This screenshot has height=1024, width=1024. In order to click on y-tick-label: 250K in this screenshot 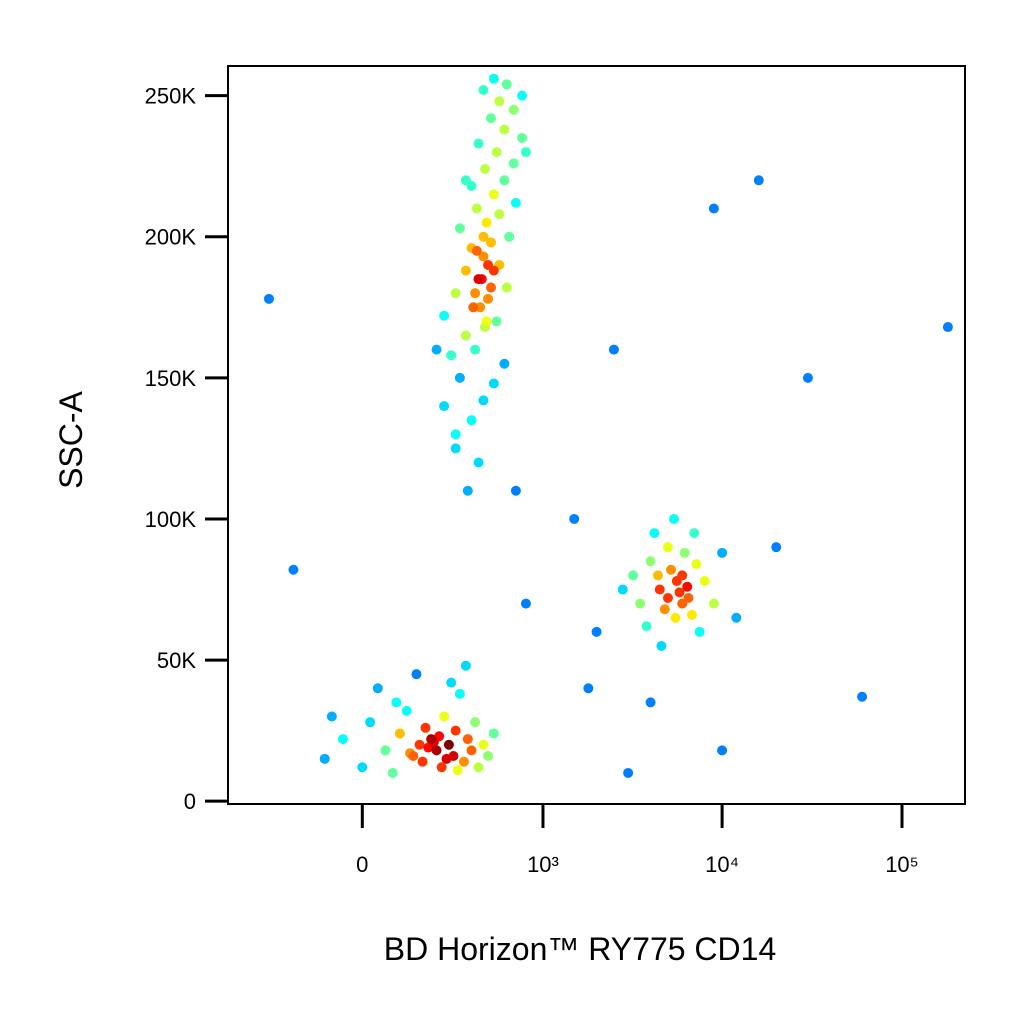, I will do `click(171, 96)`.